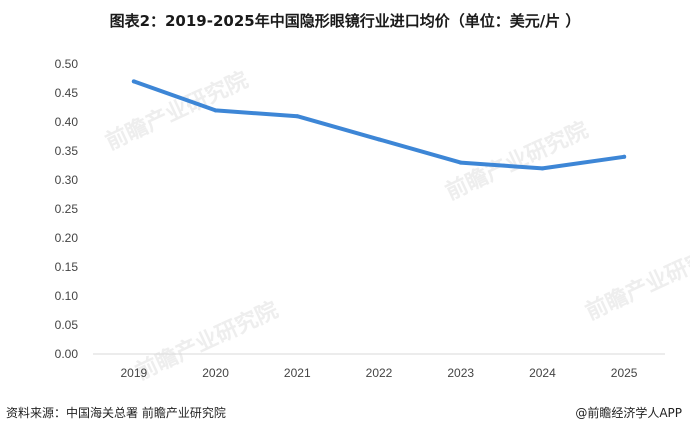  What do you see at coordinates (636, 281) in the screenshot?
I see `watermark-text: 前瞻产业研究院` at bounding box center [636, 281].